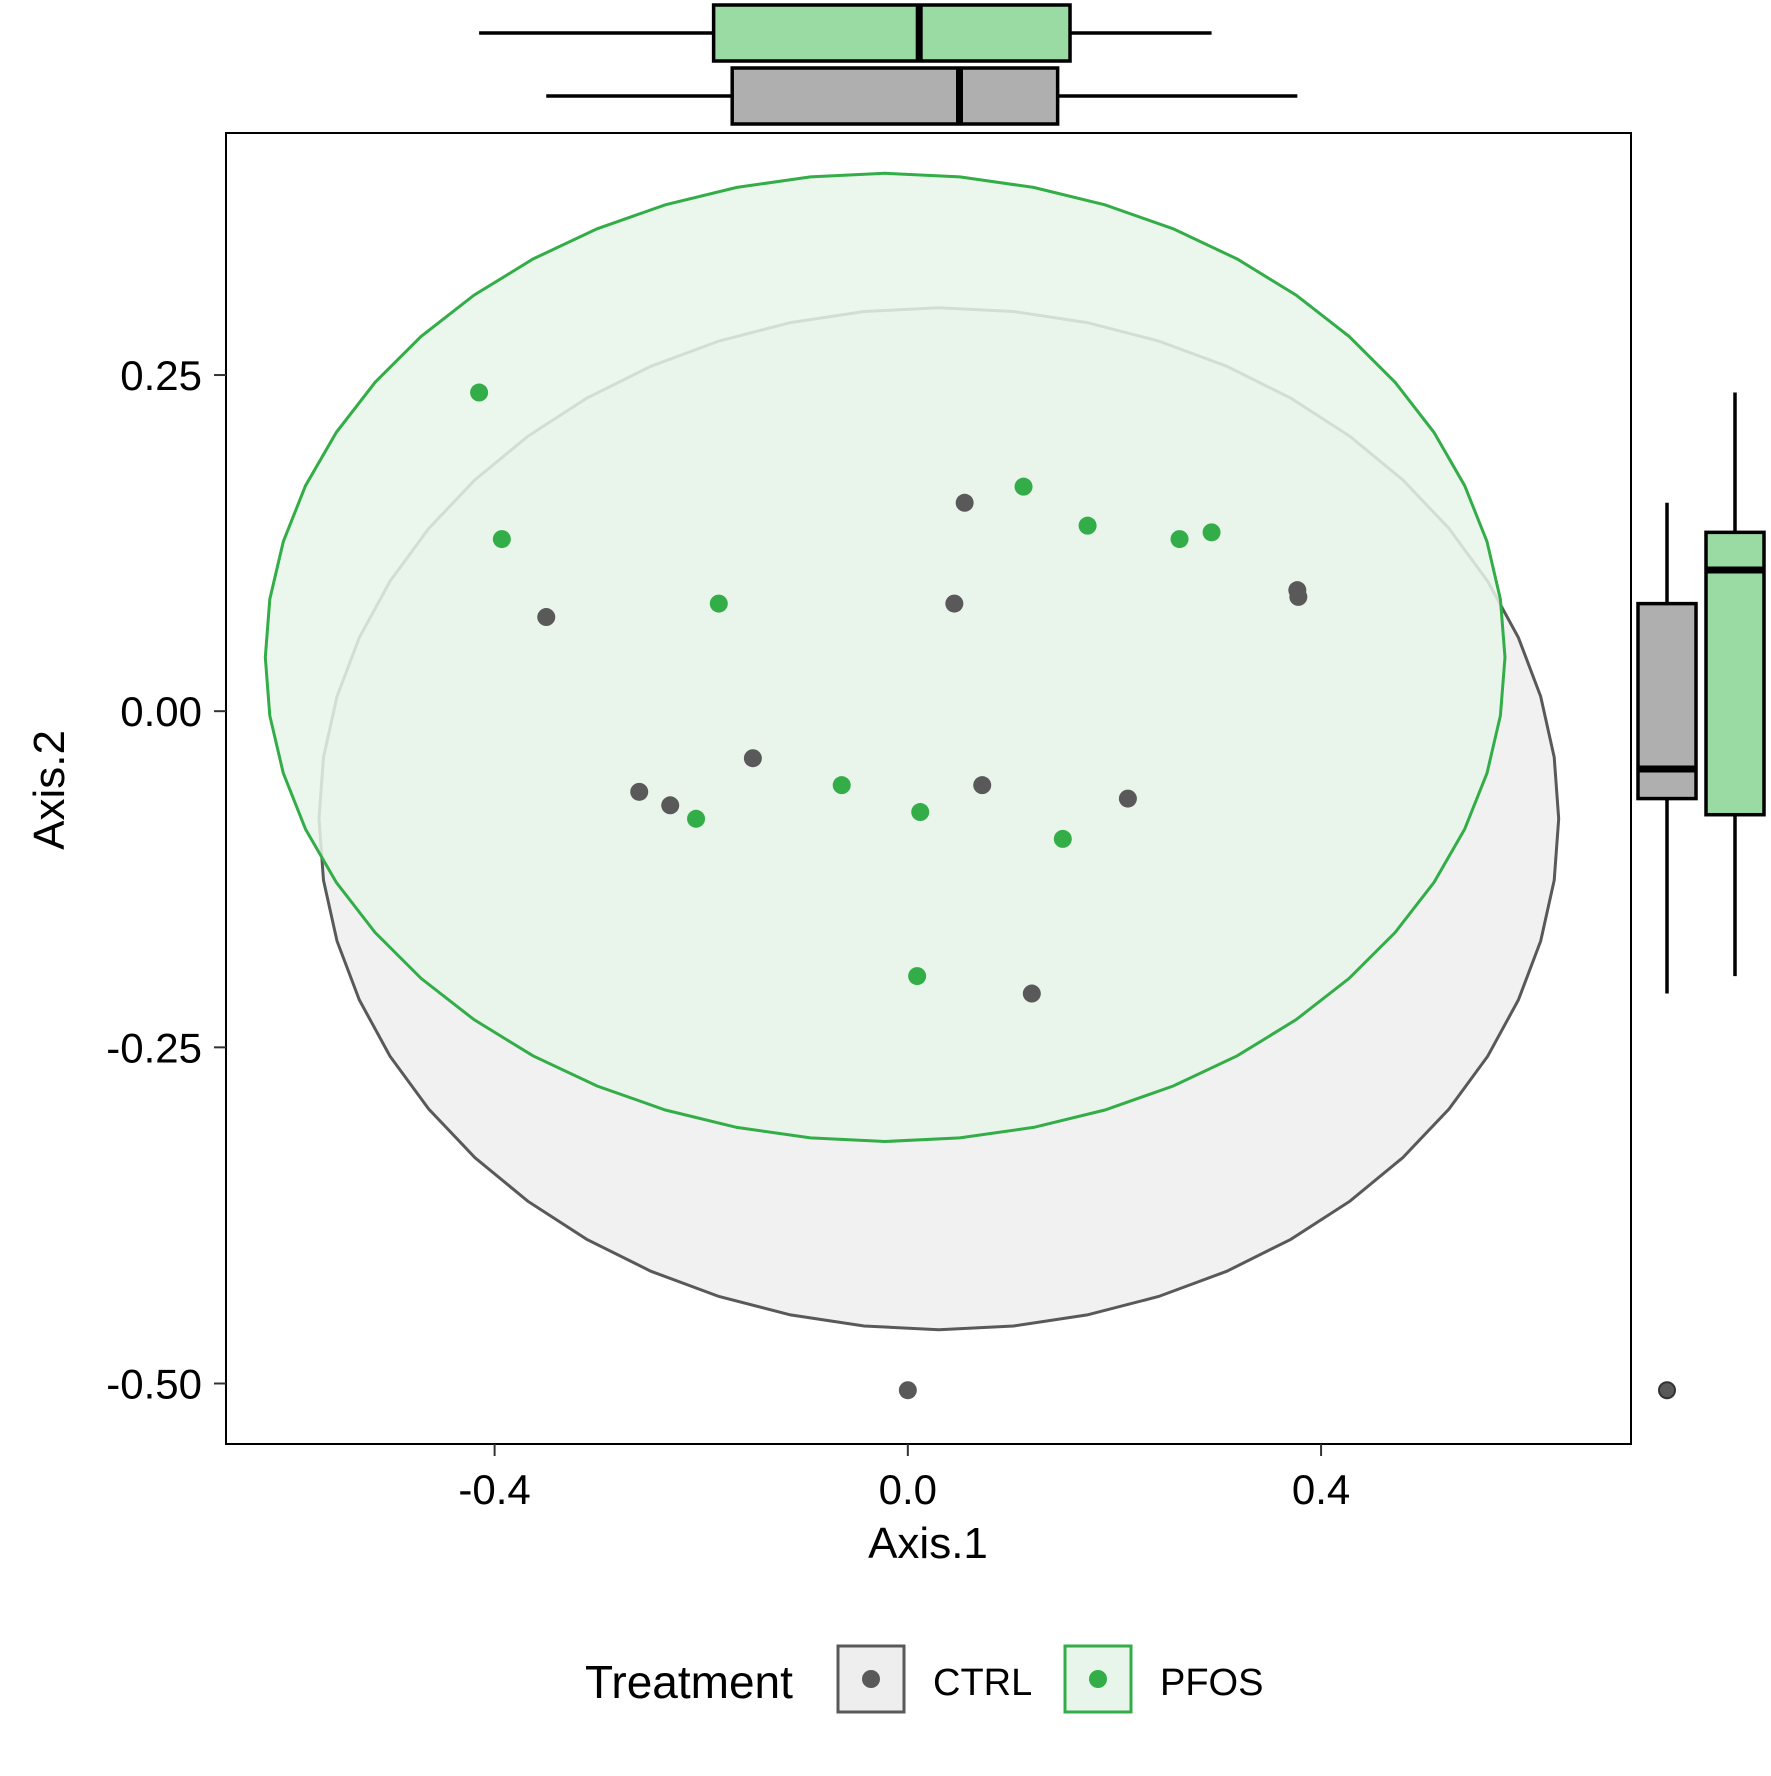  I want to click on x-axis-title: Axis.1, so click(928, 1543).